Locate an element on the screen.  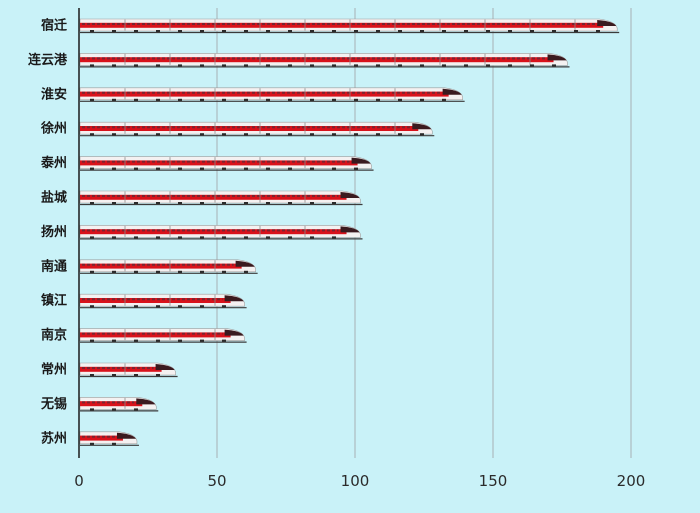
category-label: 徐州 is located at coordinates (53, 129).